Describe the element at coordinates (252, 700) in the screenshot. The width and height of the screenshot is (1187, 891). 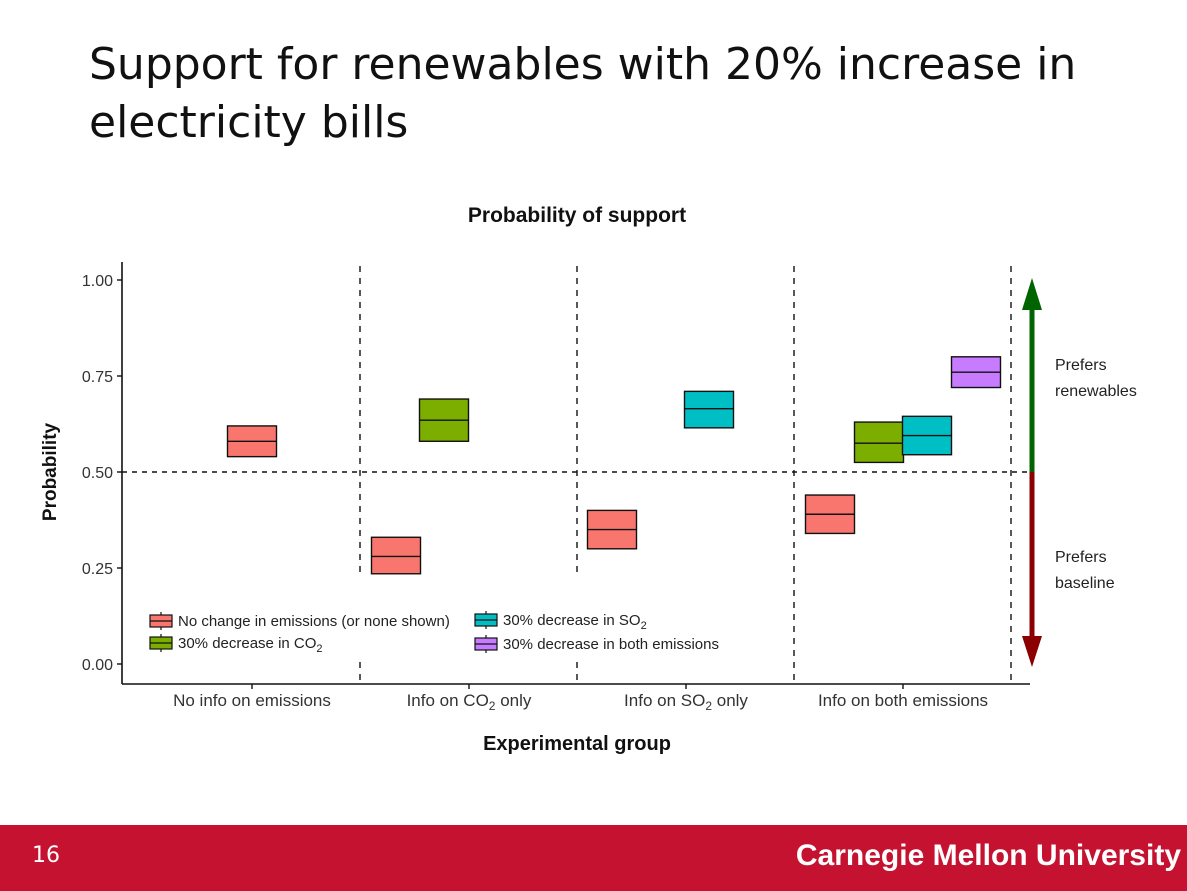
I see `x-tick-label: No info on emissions` at that location.